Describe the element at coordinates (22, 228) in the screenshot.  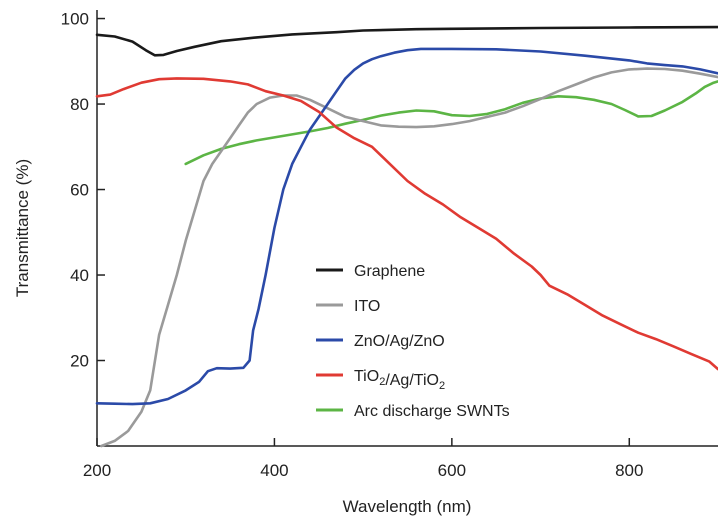
I see `y-axis-title: Transmittance (%)` at that location.